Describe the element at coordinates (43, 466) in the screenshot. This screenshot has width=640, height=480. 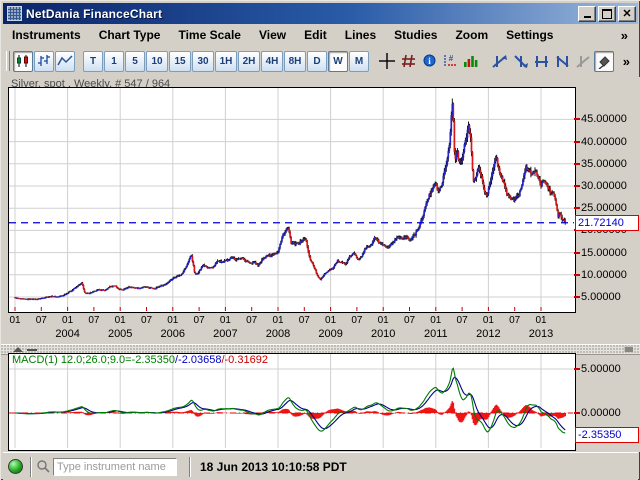
I see `search-icon` at that location.